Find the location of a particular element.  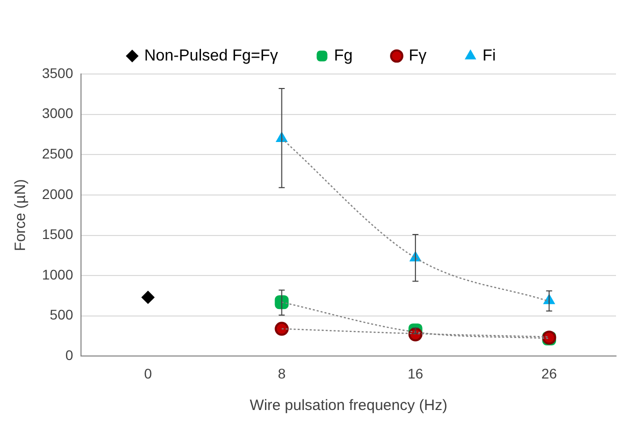

legend-label: Fg is located at coordinates (343, 55).